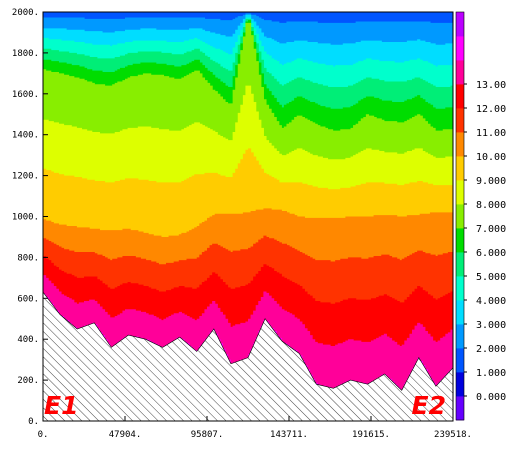  Describe the element at coordinates (491, 109) in the screenshot. I see `colorbar-tick-label: 12.00` at that location.